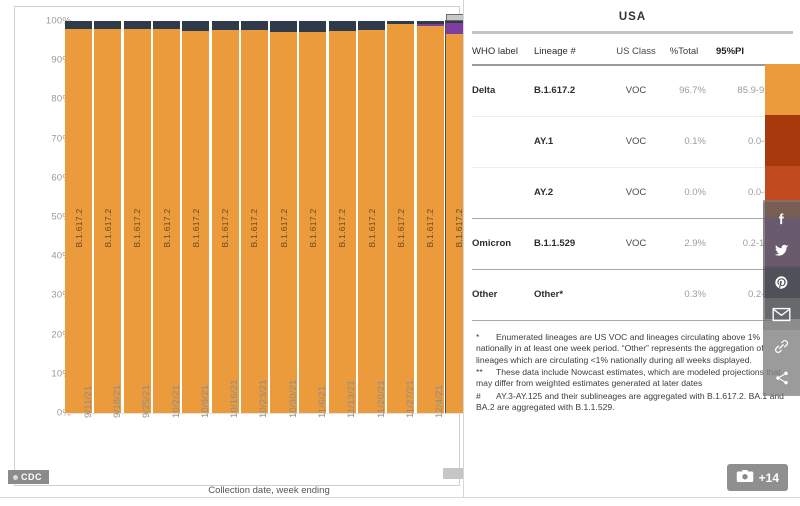  Describe the element at coordinates (484, 91) in the screenshot. I see `cell-who-label: Delta` at that location.